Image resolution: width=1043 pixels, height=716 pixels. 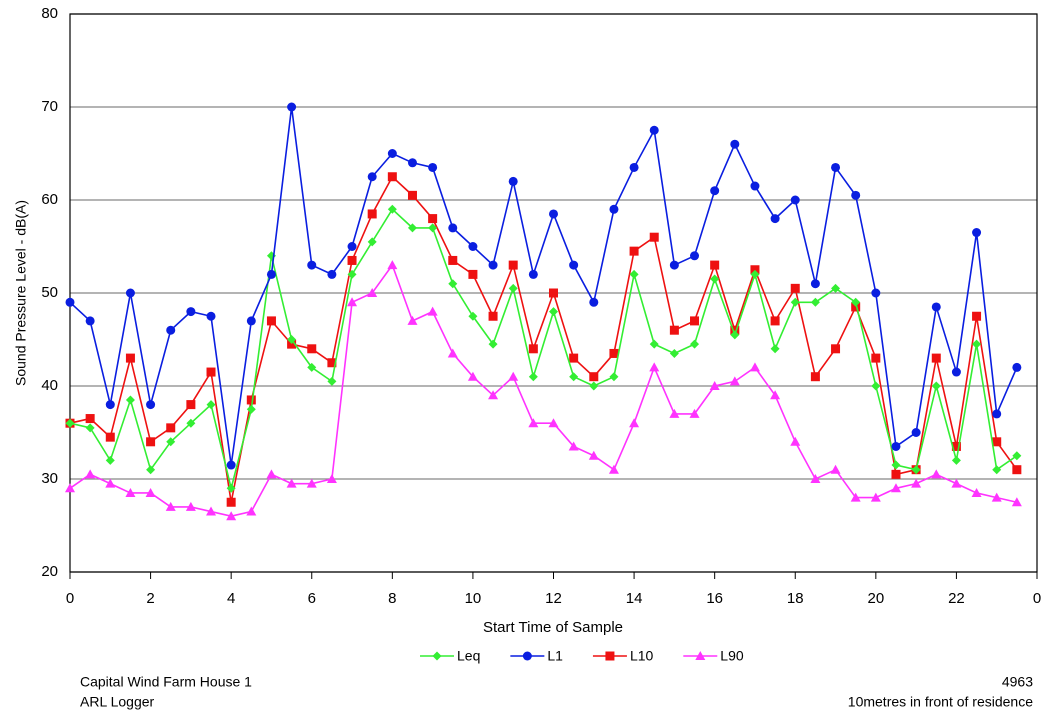 I want to click on x-tick-label: 18, so click(x=795, y=598).